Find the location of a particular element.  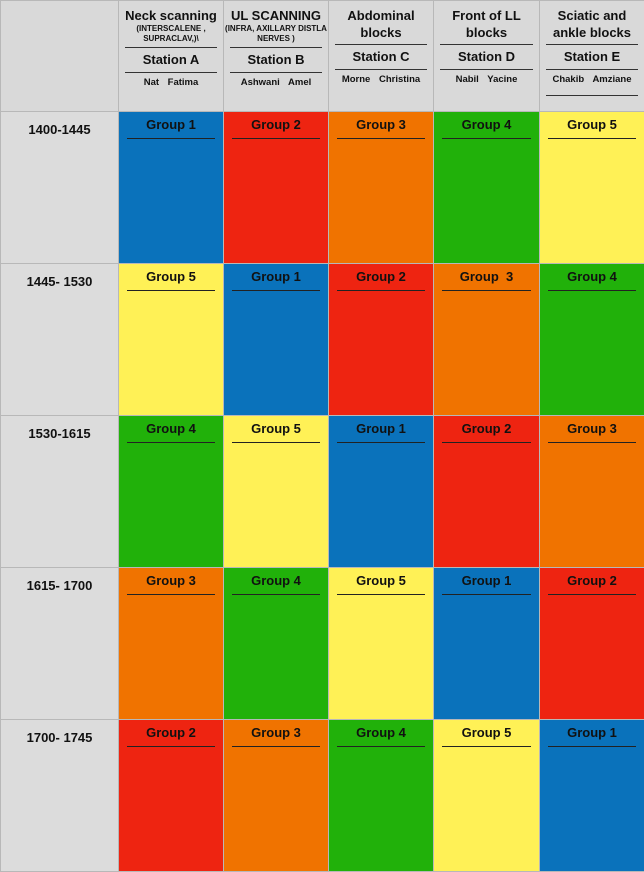

station-header: Front of LL blocks Station D Nabil Yacine is located at coordinates (487, 56).